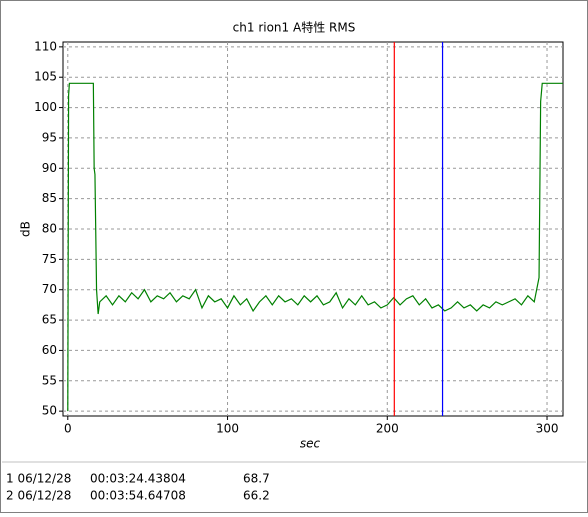 Image resolution: width=588 pixels, height=517 pixels. What do you see at coordinates (49, 229) in the screenshot?
I see `y-tick-label: 80` at bounding box center [49, 229].